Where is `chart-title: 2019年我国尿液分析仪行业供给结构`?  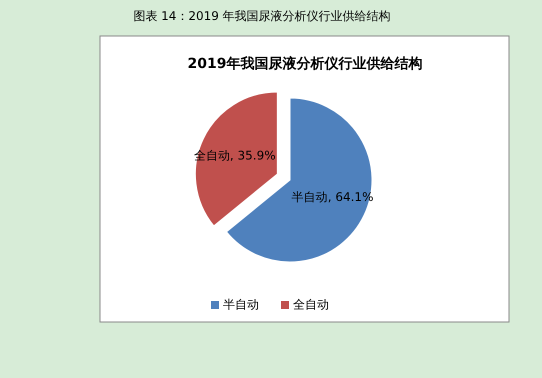
chart-title: 2019年我国尿液分析仪行业供给结构 is located at coordinates (305, 63).